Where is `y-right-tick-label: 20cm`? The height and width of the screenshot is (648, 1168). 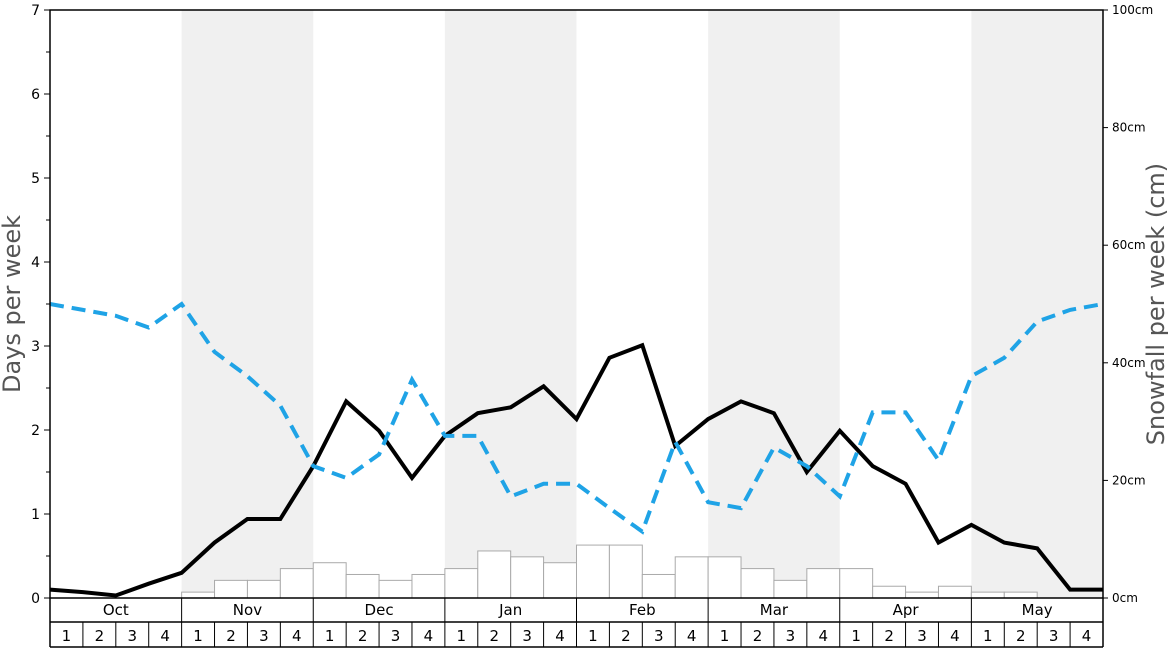 y-right-tick-label: 20cm is located at coordinates (1129, 480).